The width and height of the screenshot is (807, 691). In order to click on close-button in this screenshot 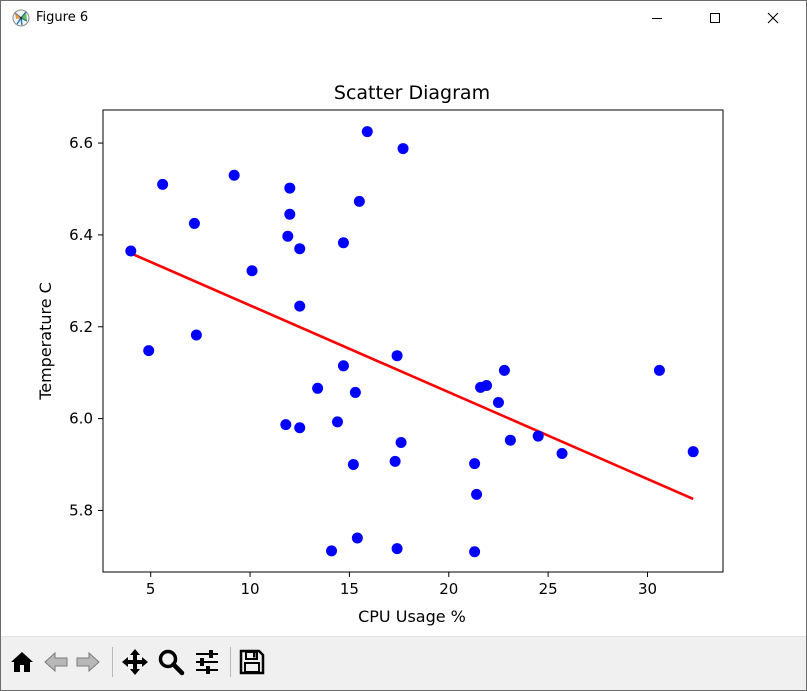, I will do `click(773, 17)`.